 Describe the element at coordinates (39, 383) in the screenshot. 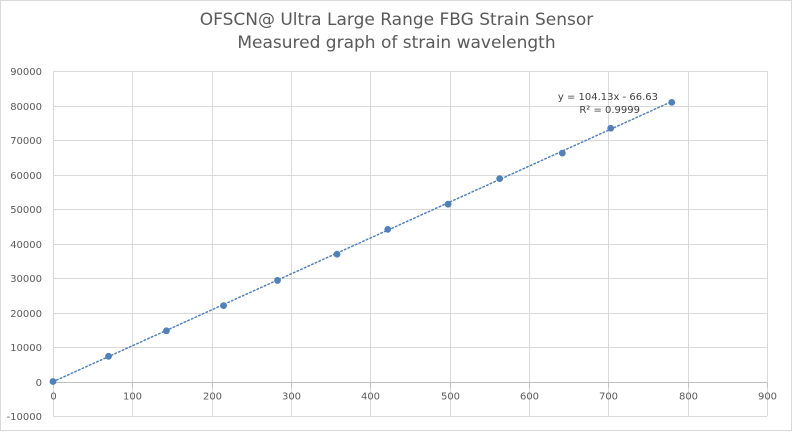

I see `y-tick-label: 0` at that location.